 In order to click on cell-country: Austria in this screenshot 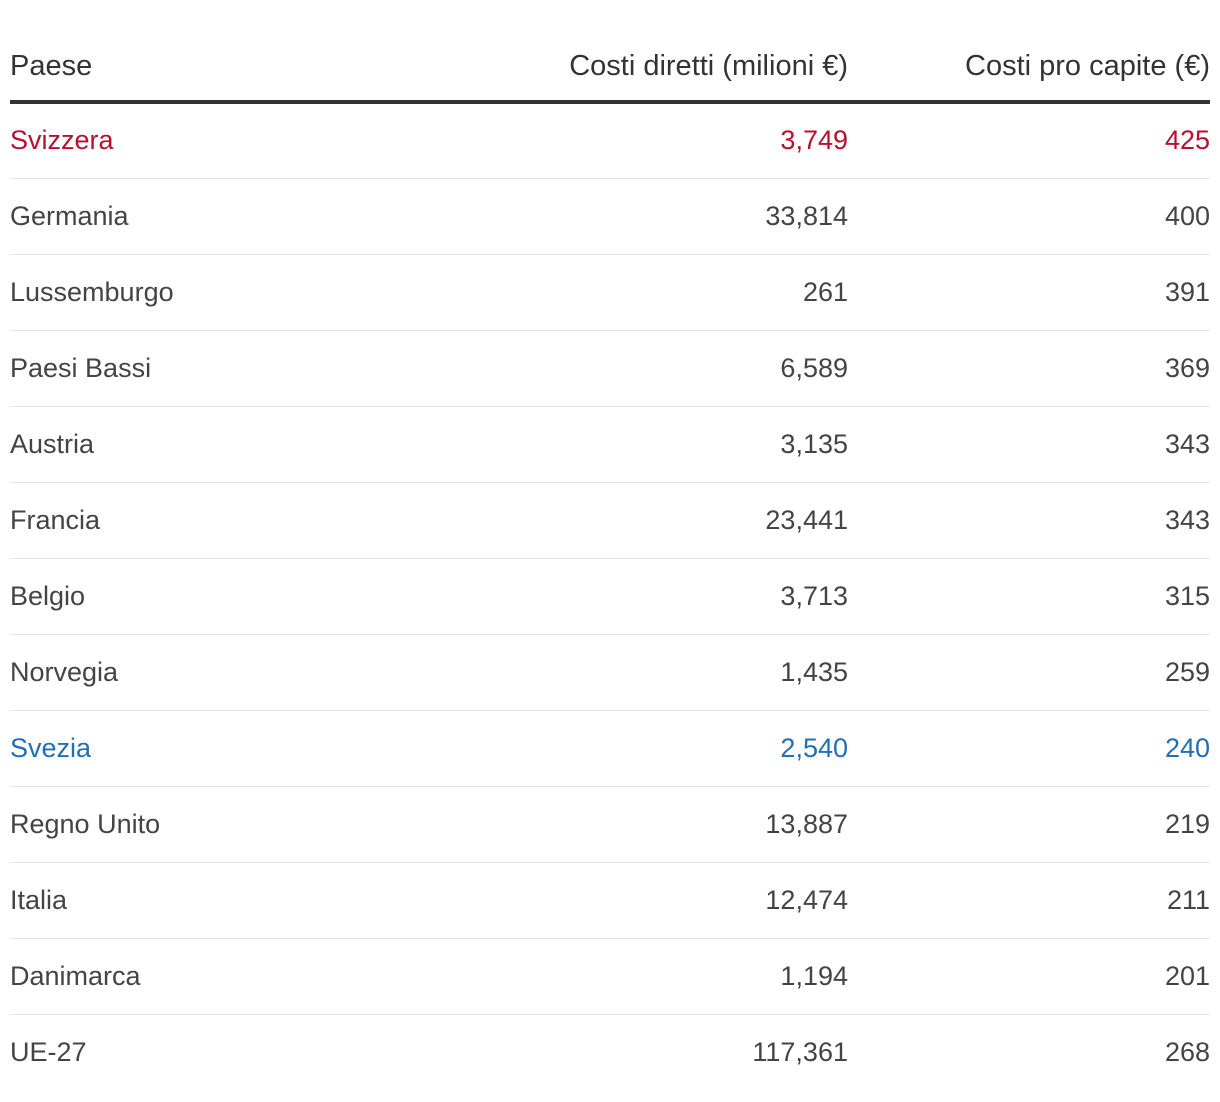, I will do `click(235, 444)`.